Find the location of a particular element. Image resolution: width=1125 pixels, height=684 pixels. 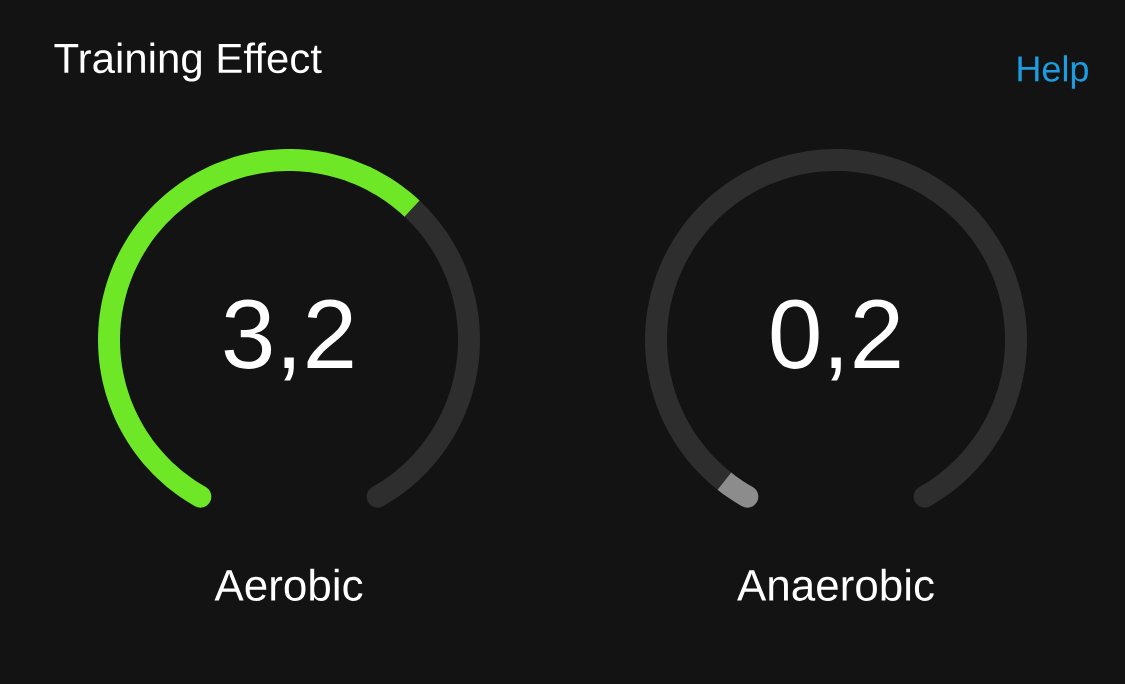

chart-title: Training Effect is located at coordinates (188, 62).